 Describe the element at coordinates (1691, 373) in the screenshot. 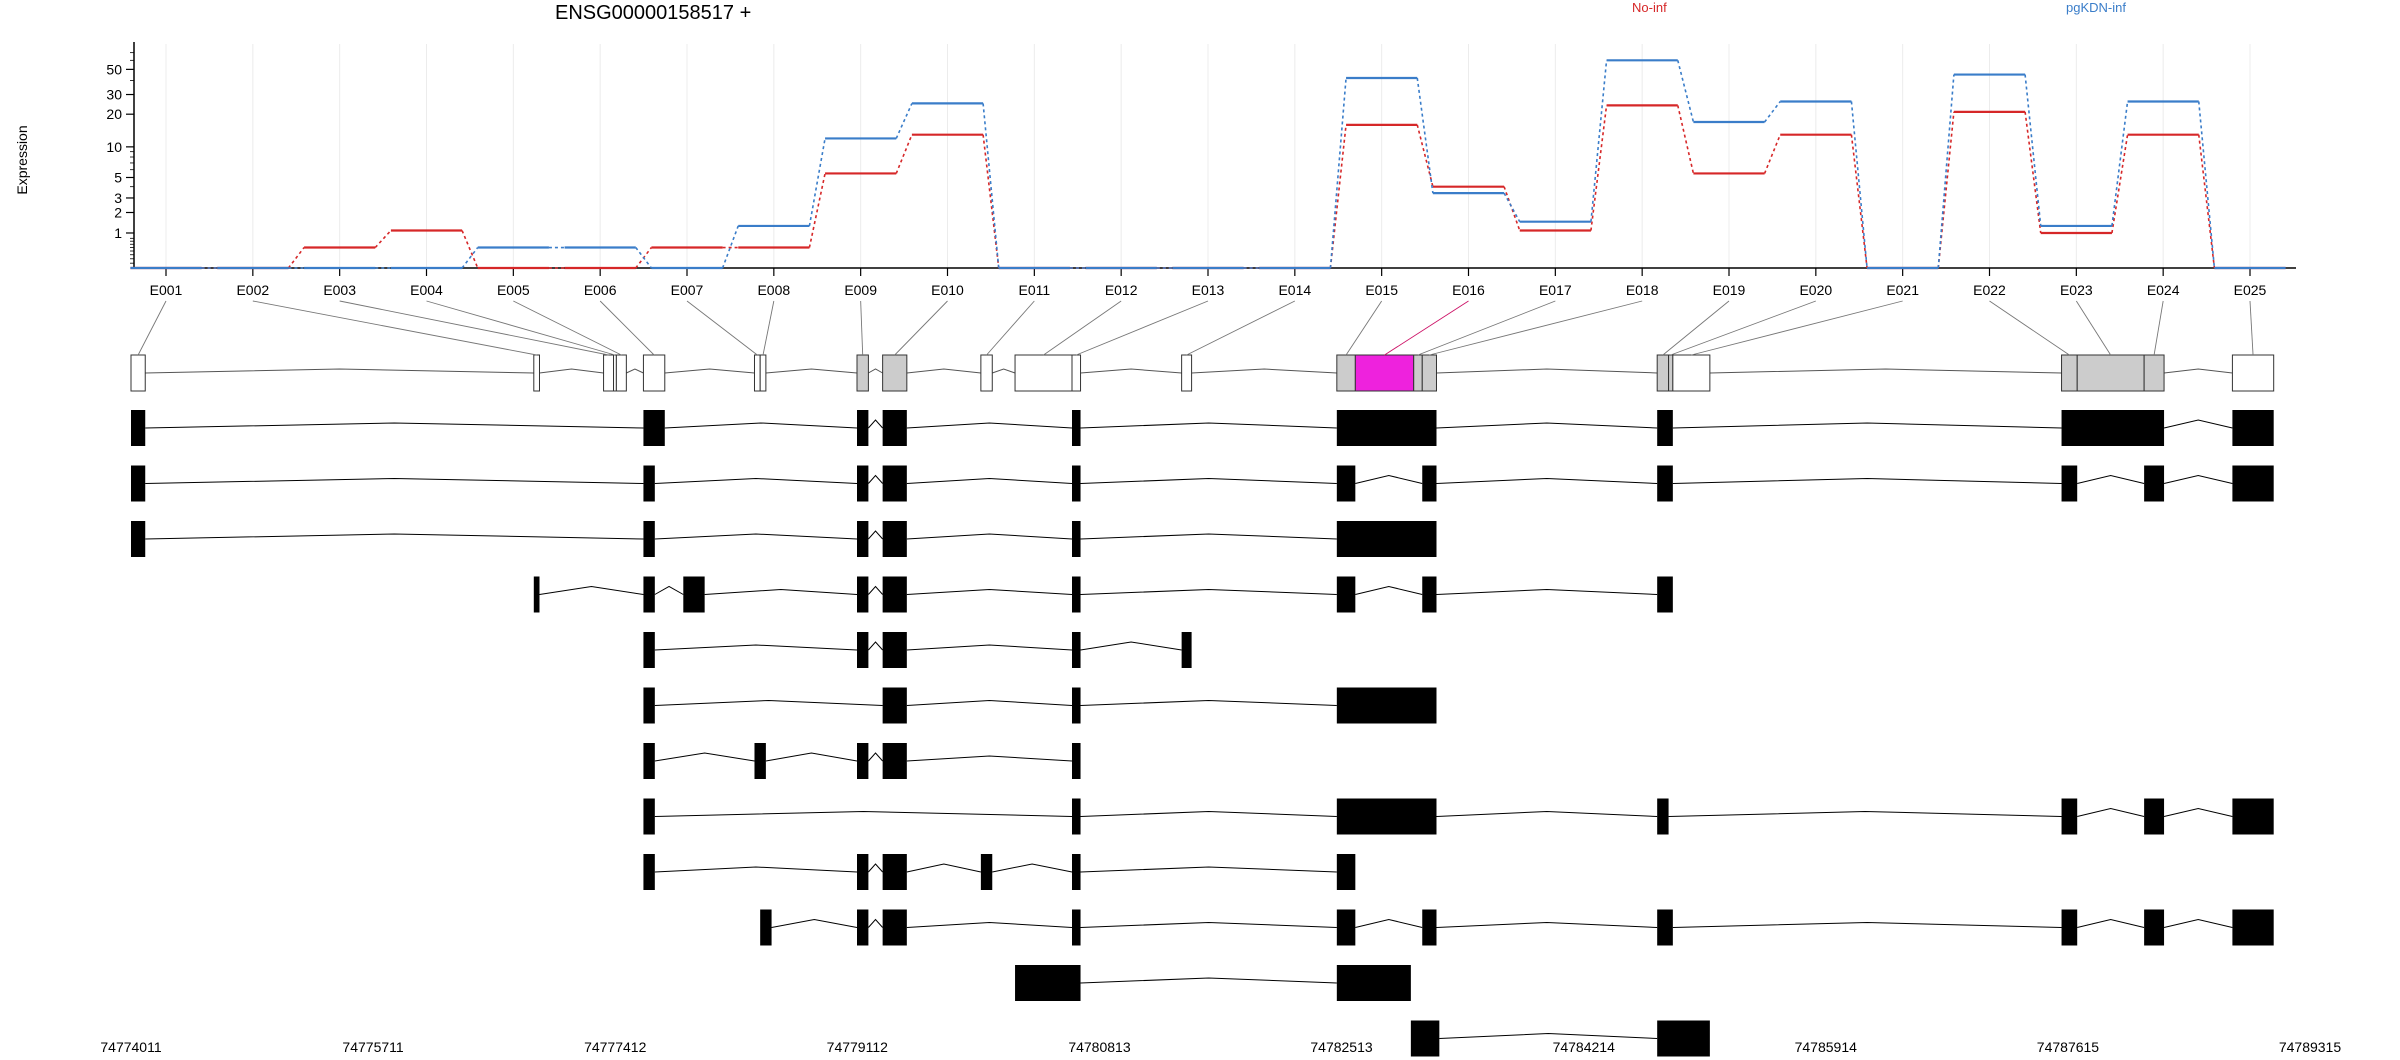

I see `exon-bin-e021` at that location.